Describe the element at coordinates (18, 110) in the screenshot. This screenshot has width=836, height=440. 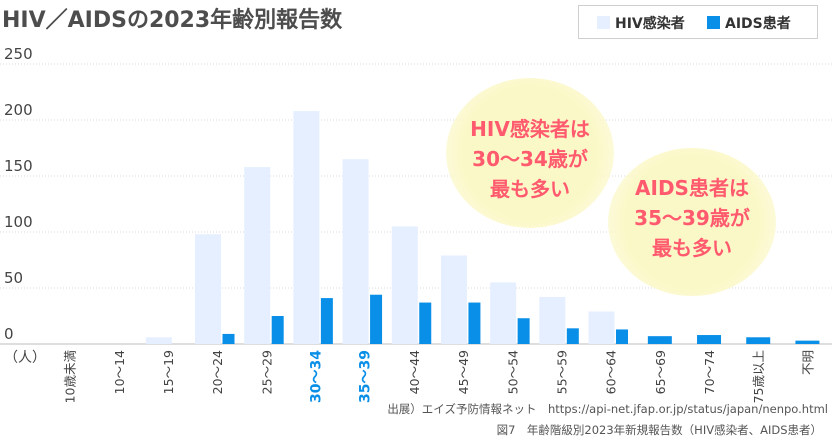
I see `y-tick-label: 200` at that location.